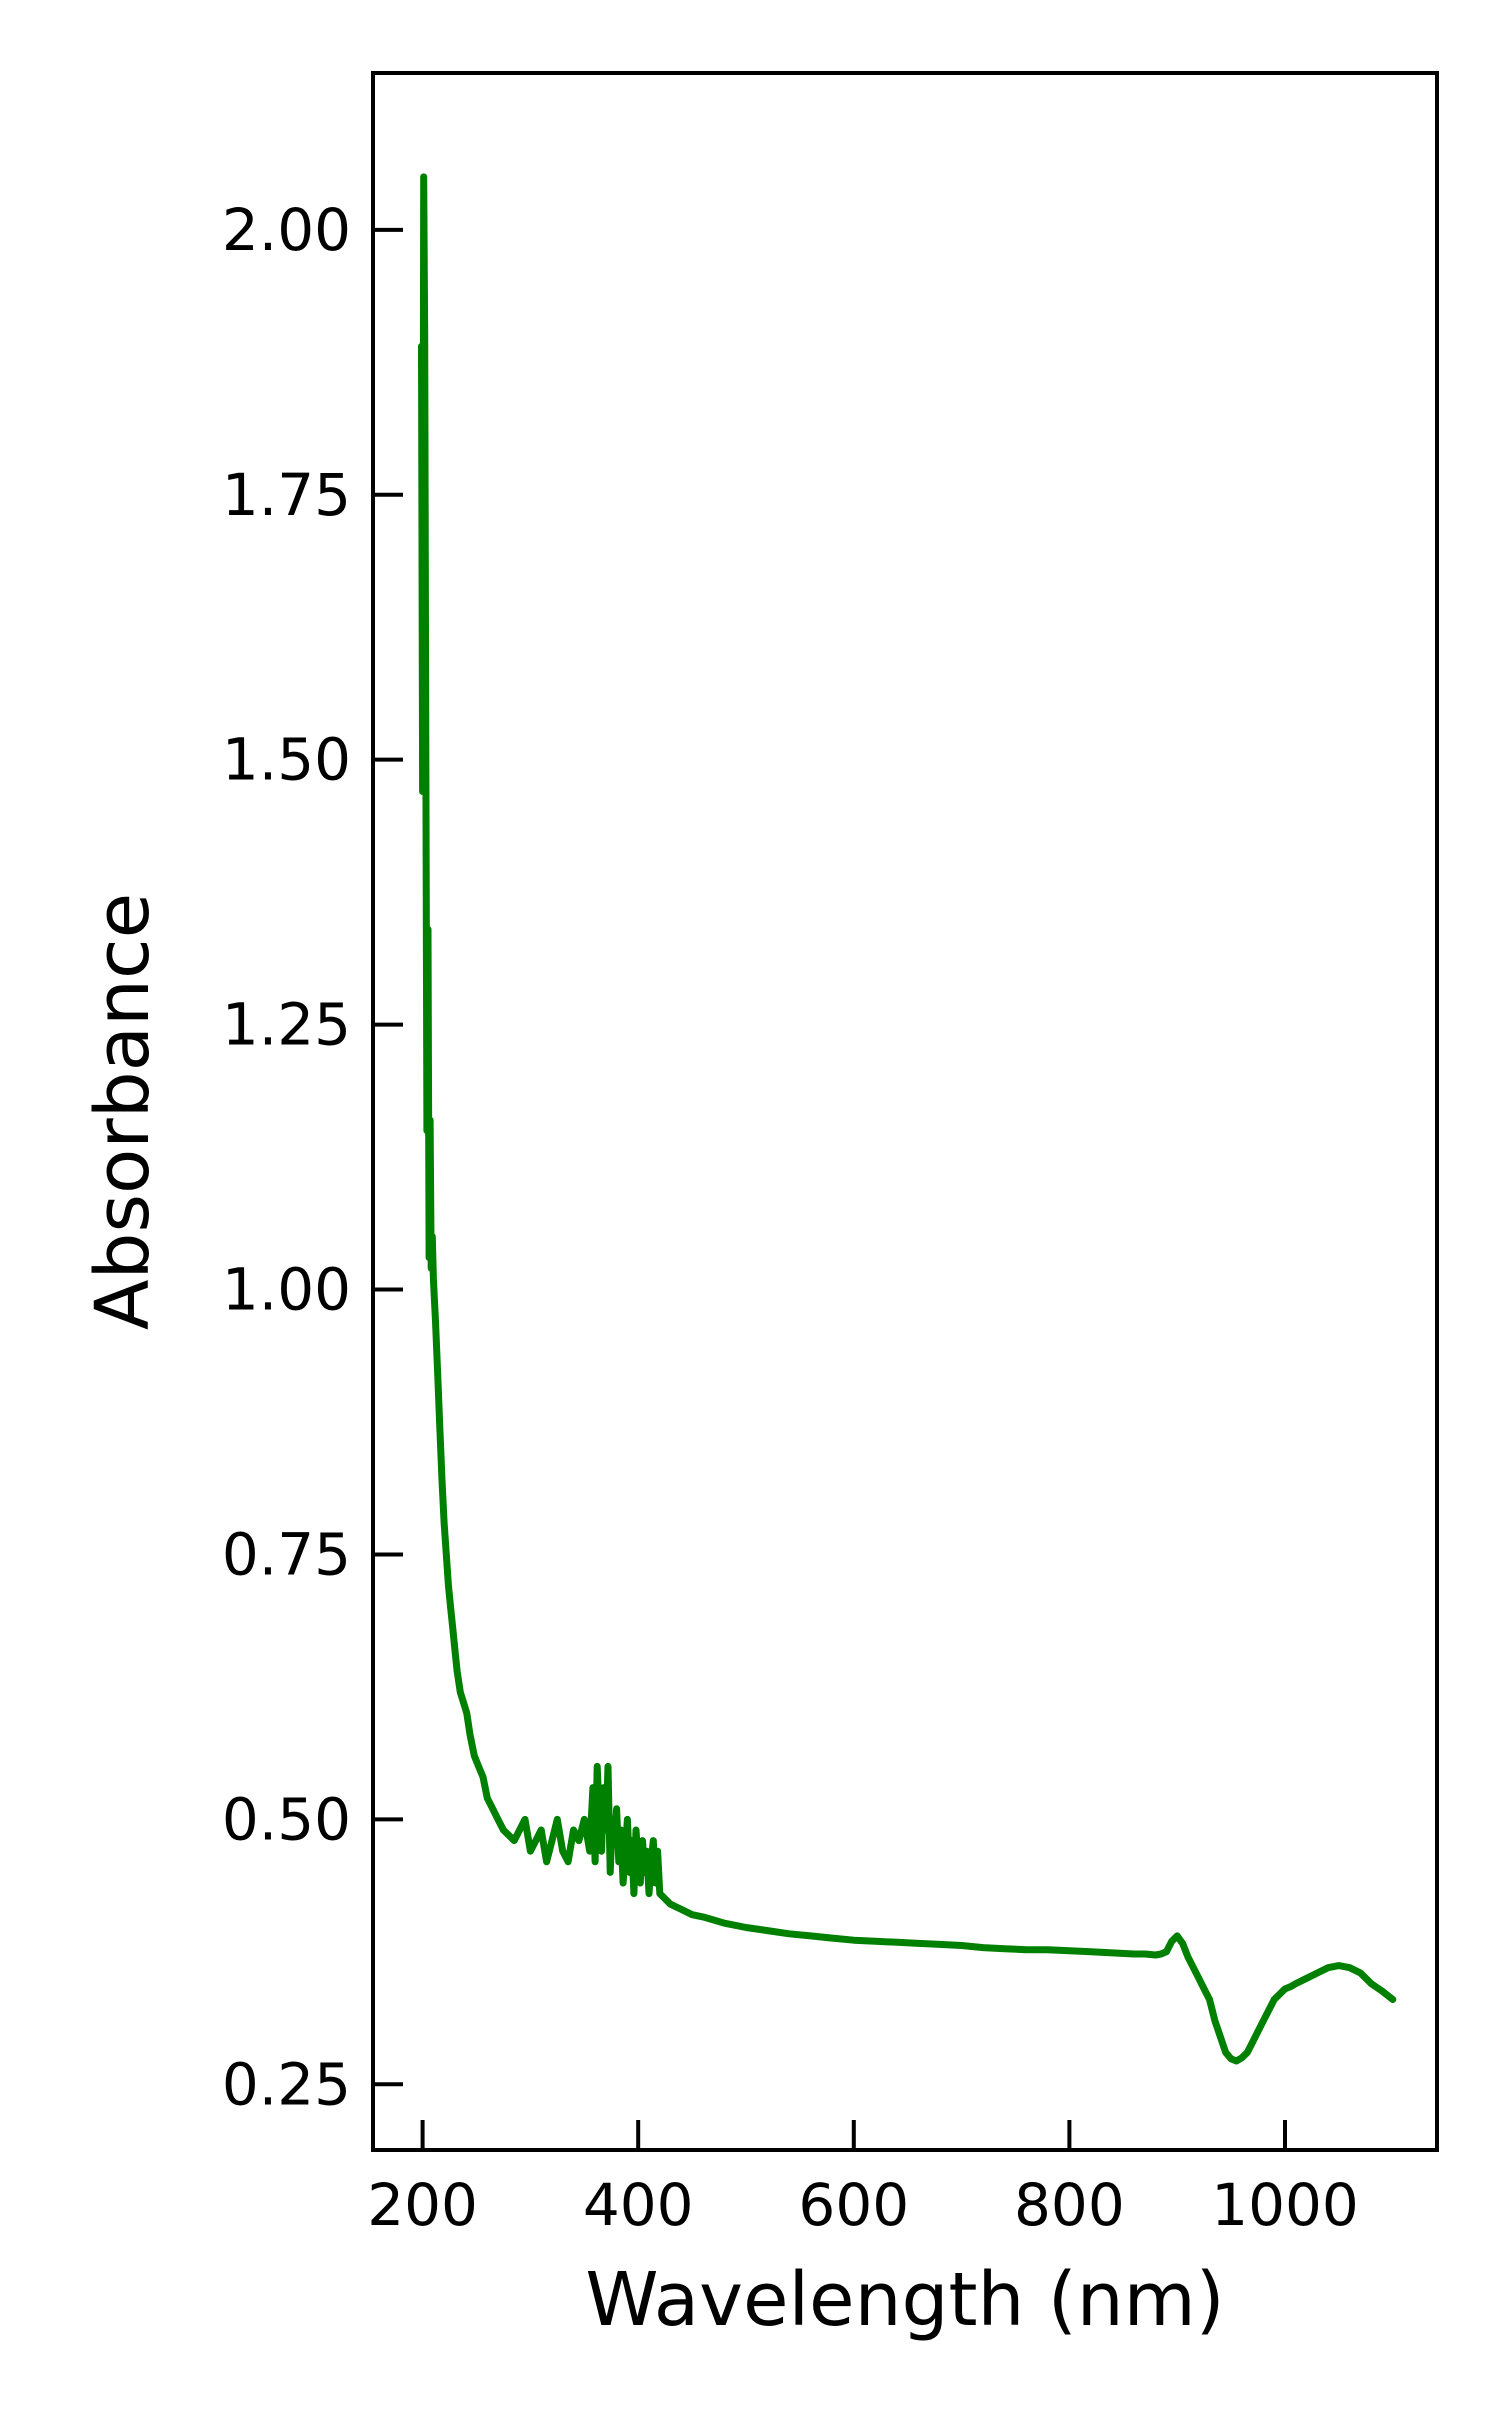 This screenshot has width=1500, height=2420. Describe the element at coordinates (312, 1157) in the screenshot. I see `y-axis-ticks: 0.25 0.50 0.75 1.00 1.25 1.50 1.75 2.00` at that location.